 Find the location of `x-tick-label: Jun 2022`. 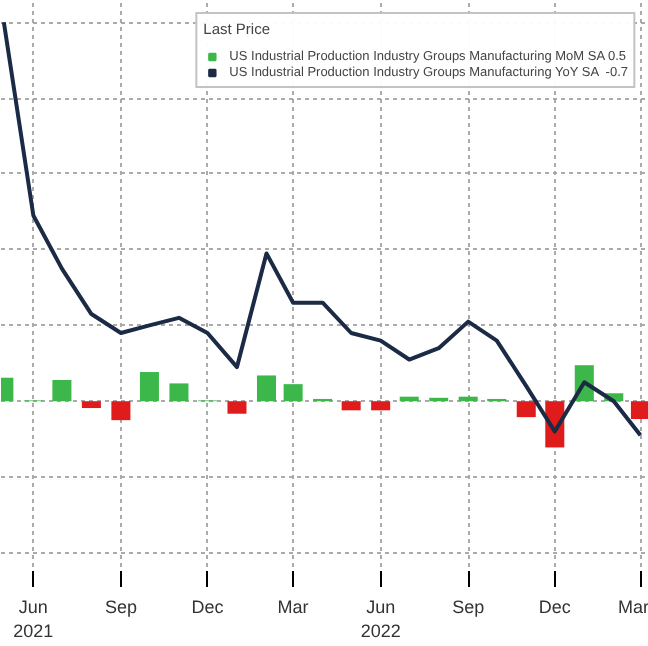

x-tick-label: Jun 2022 is located at coordinates (380, 619).